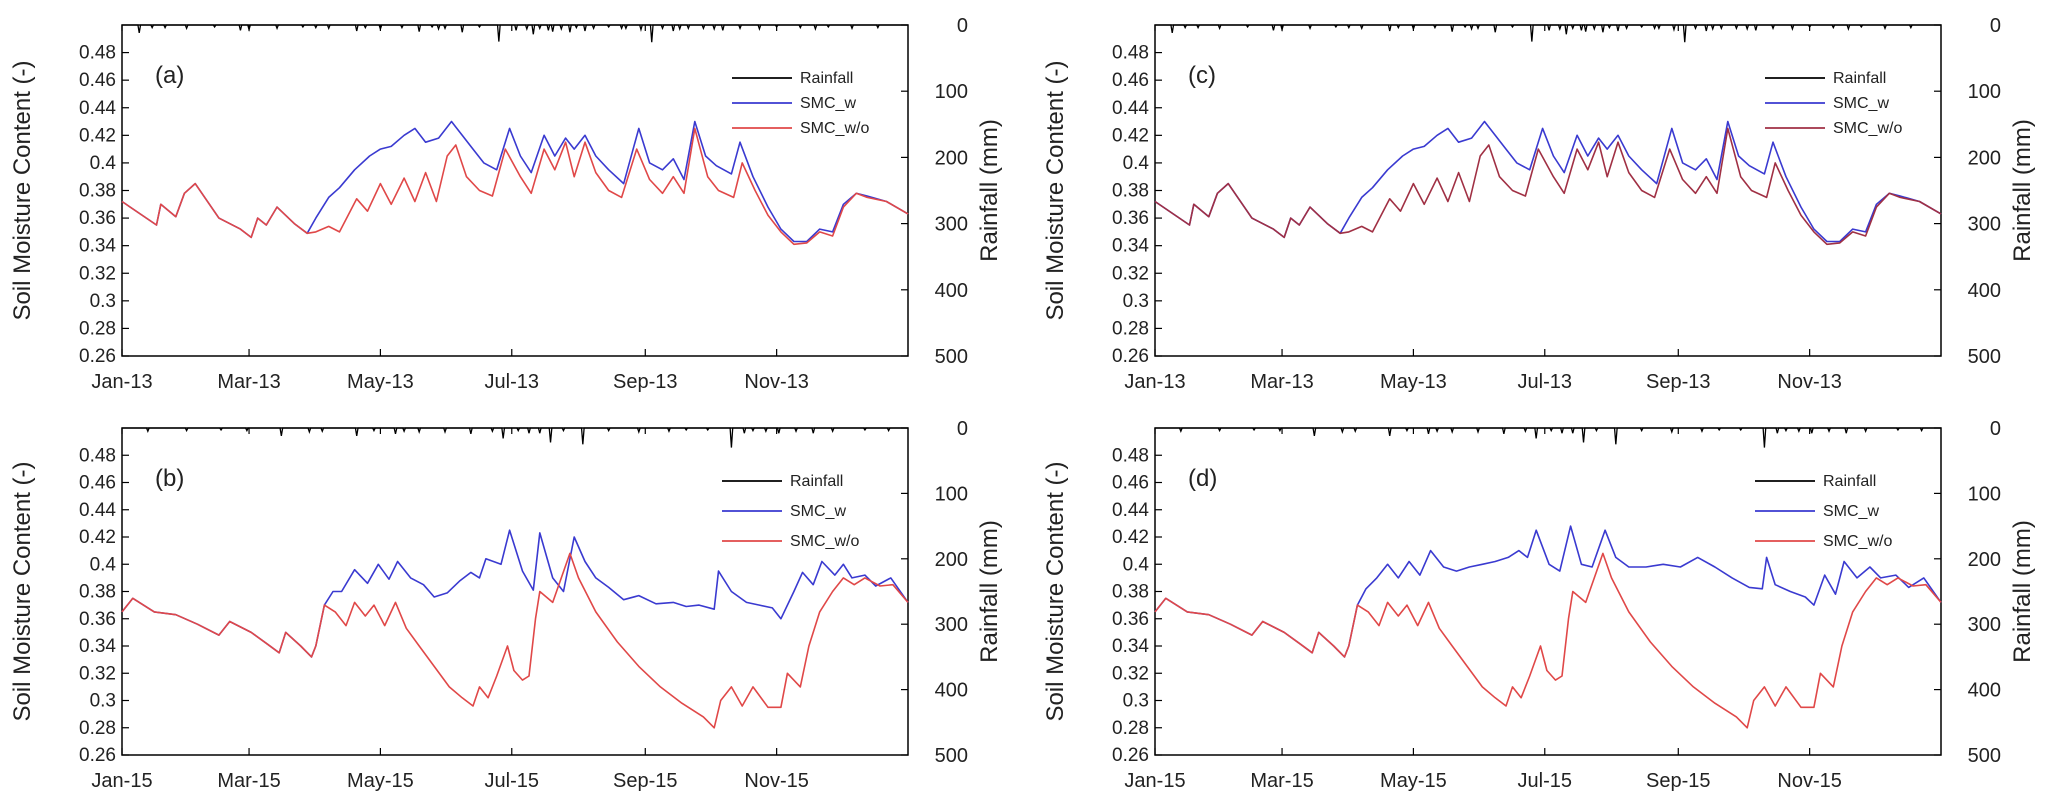  What do you see at coordinates (1055, 190) in the screenshot?
I see `y-axis-title: Soil Moisture Content (-)` at bounding box center [1055, 190].